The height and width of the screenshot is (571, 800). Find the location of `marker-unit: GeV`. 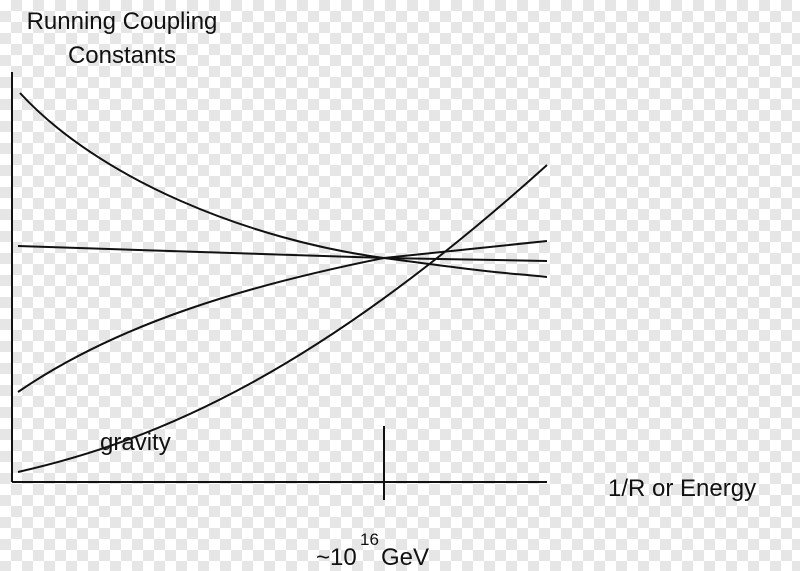

marker-unit: GeV is located at coordinates (405, 557).